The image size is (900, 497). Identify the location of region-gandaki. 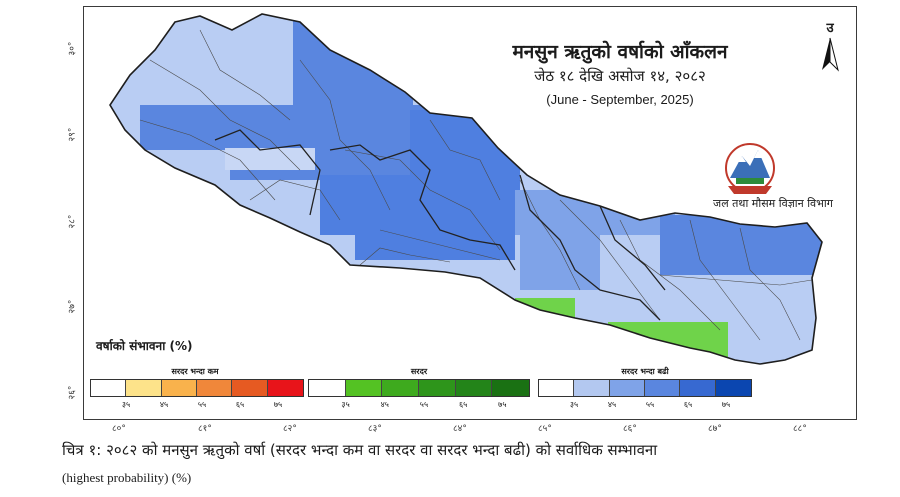
(465, 145).